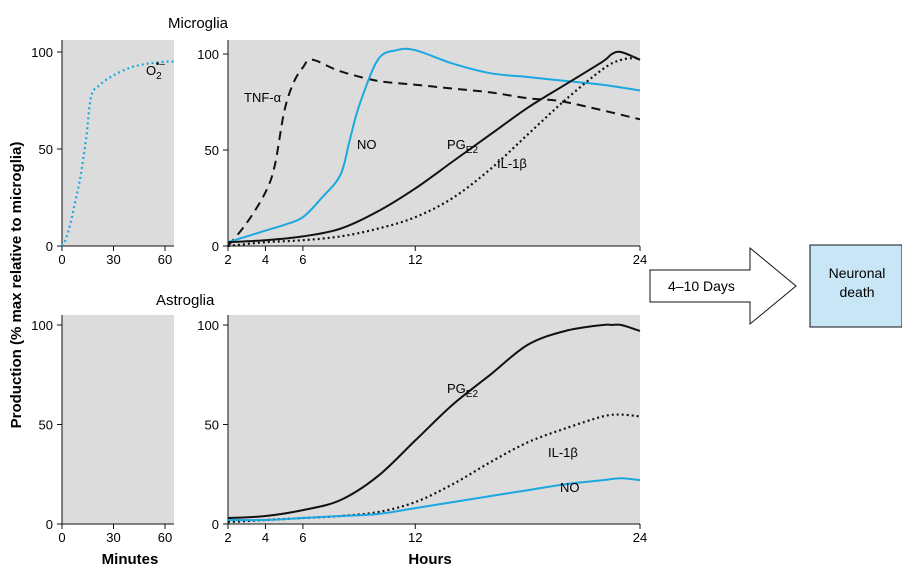 This screenshot has height=572, width=902. What do you see at coordinates (462, 146) in the screenshot?
I see `label-pge2-micro: PGE2` at bounding box center [462, 146].